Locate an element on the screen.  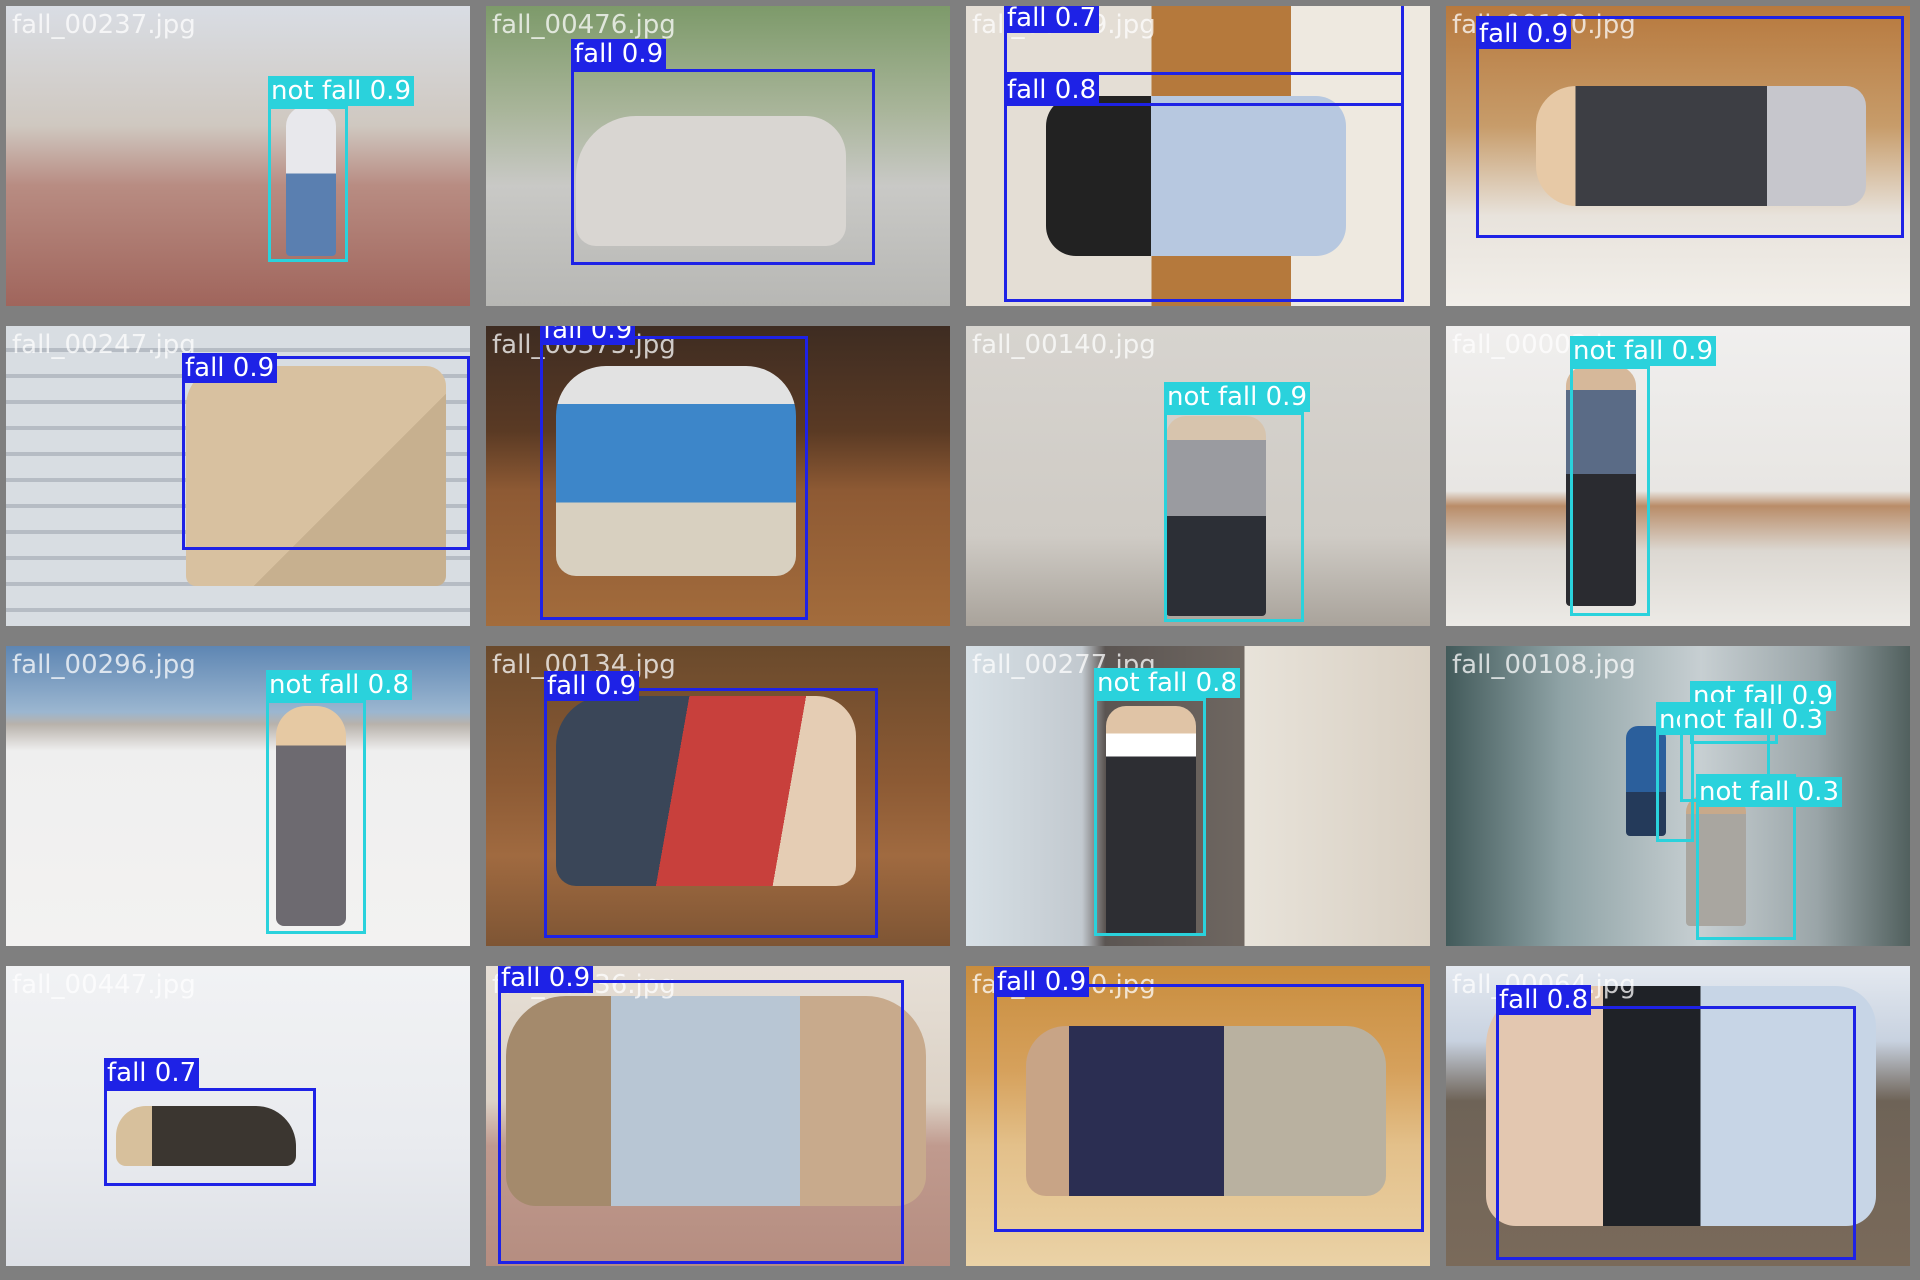
file-name: fall_00140.jpg is located at coordinates (1064, 345).